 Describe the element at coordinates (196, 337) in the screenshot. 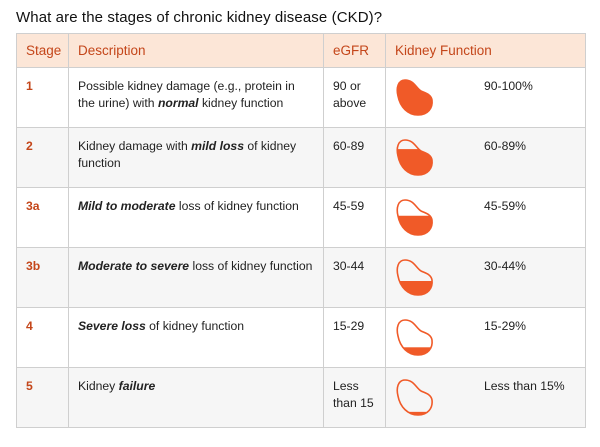

I see `description-cell: Severe loss of kidney function` at that location.